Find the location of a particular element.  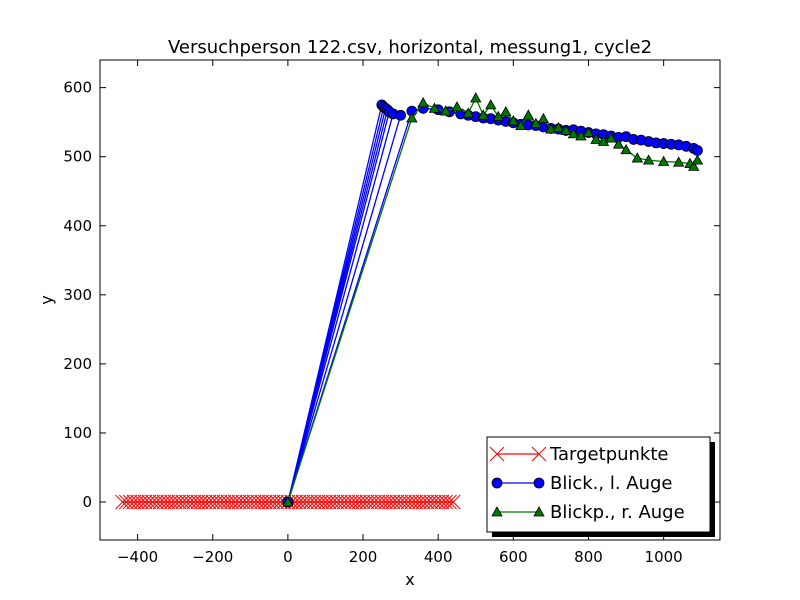

x-tick-label: 0 is located at coordinates (288, 557).